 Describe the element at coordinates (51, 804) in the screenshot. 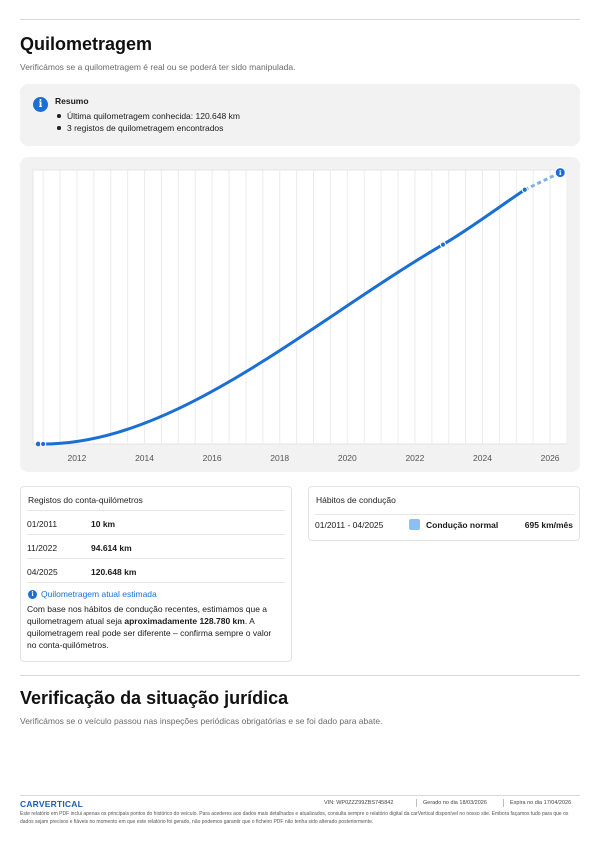

I see `carvertical-logo: CARVERTICAL` at that location.